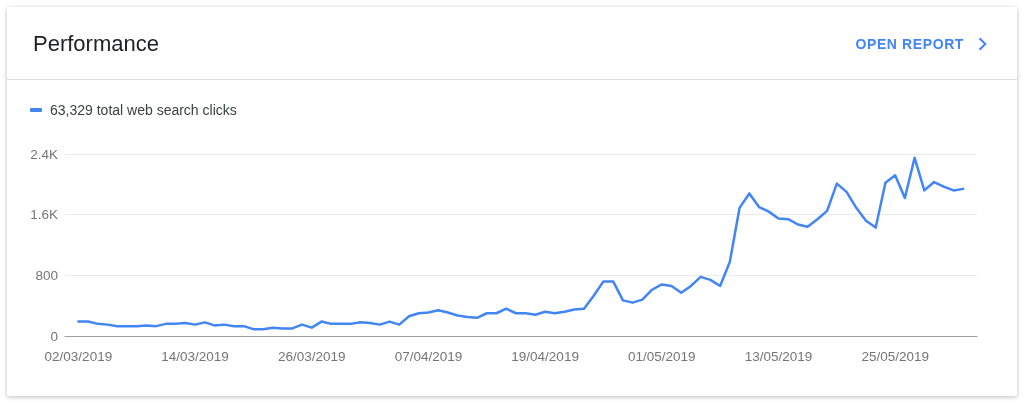 This screenshot has height=403, width=1024. I want to click on y-tick-label: 1.6K, so click(44, 215).